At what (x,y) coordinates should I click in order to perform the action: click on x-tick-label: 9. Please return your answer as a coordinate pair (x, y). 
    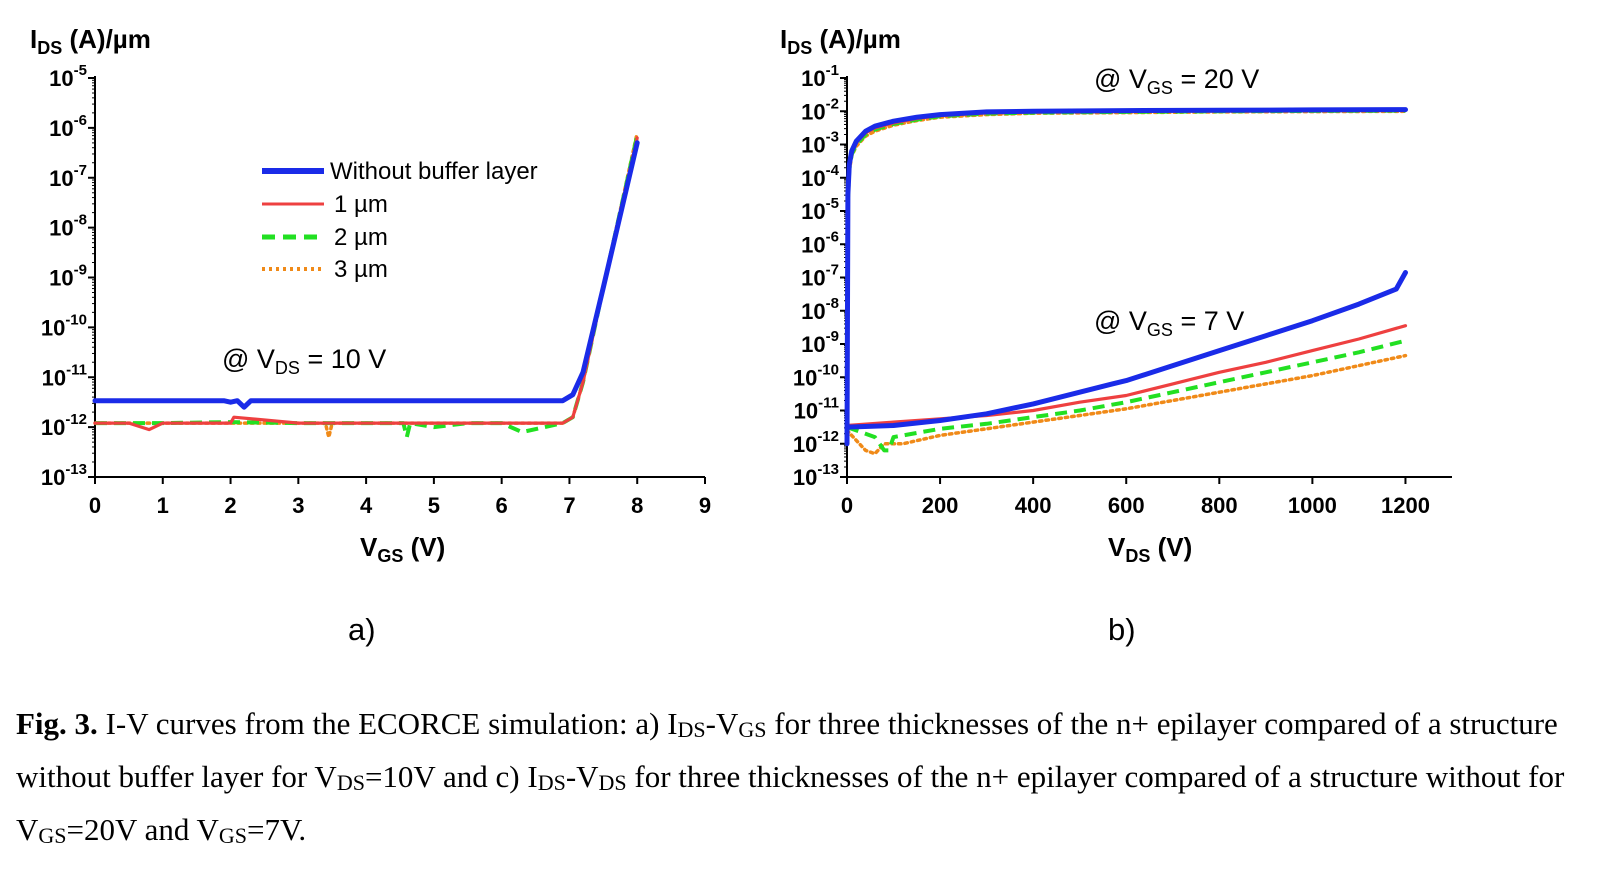
    Looking at the image, I should click on (705, 505).